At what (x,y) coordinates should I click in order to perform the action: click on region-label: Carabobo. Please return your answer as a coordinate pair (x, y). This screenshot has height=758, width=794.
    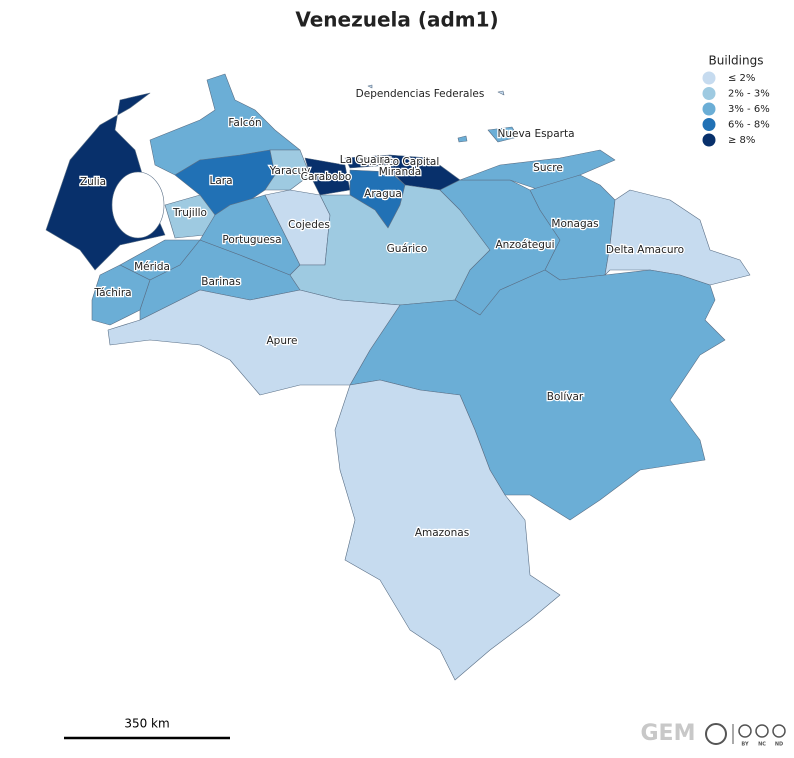
    Looking at the image, I should click on (326, 177).